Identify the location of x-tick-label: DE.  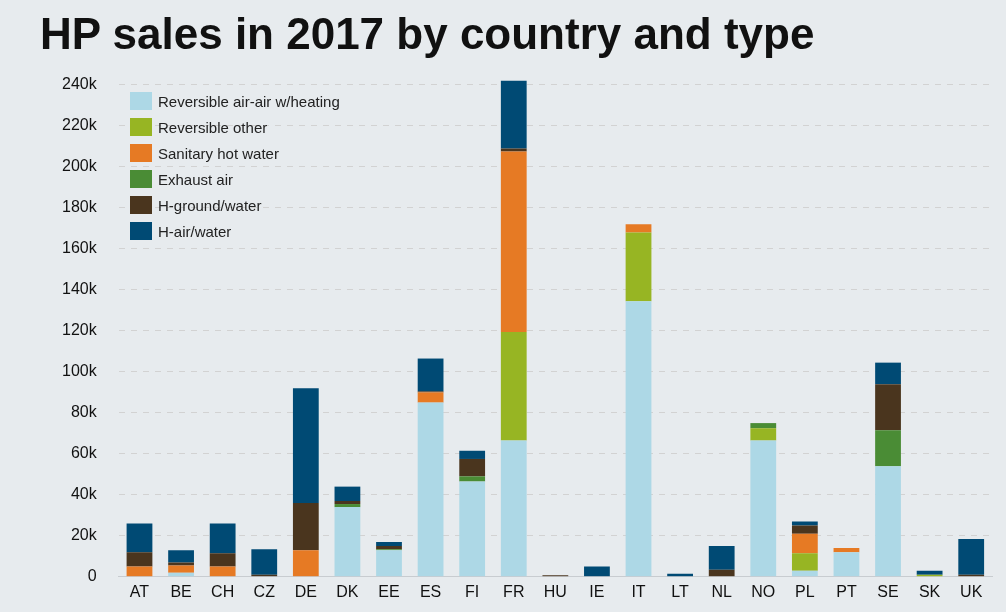
(305, 591).